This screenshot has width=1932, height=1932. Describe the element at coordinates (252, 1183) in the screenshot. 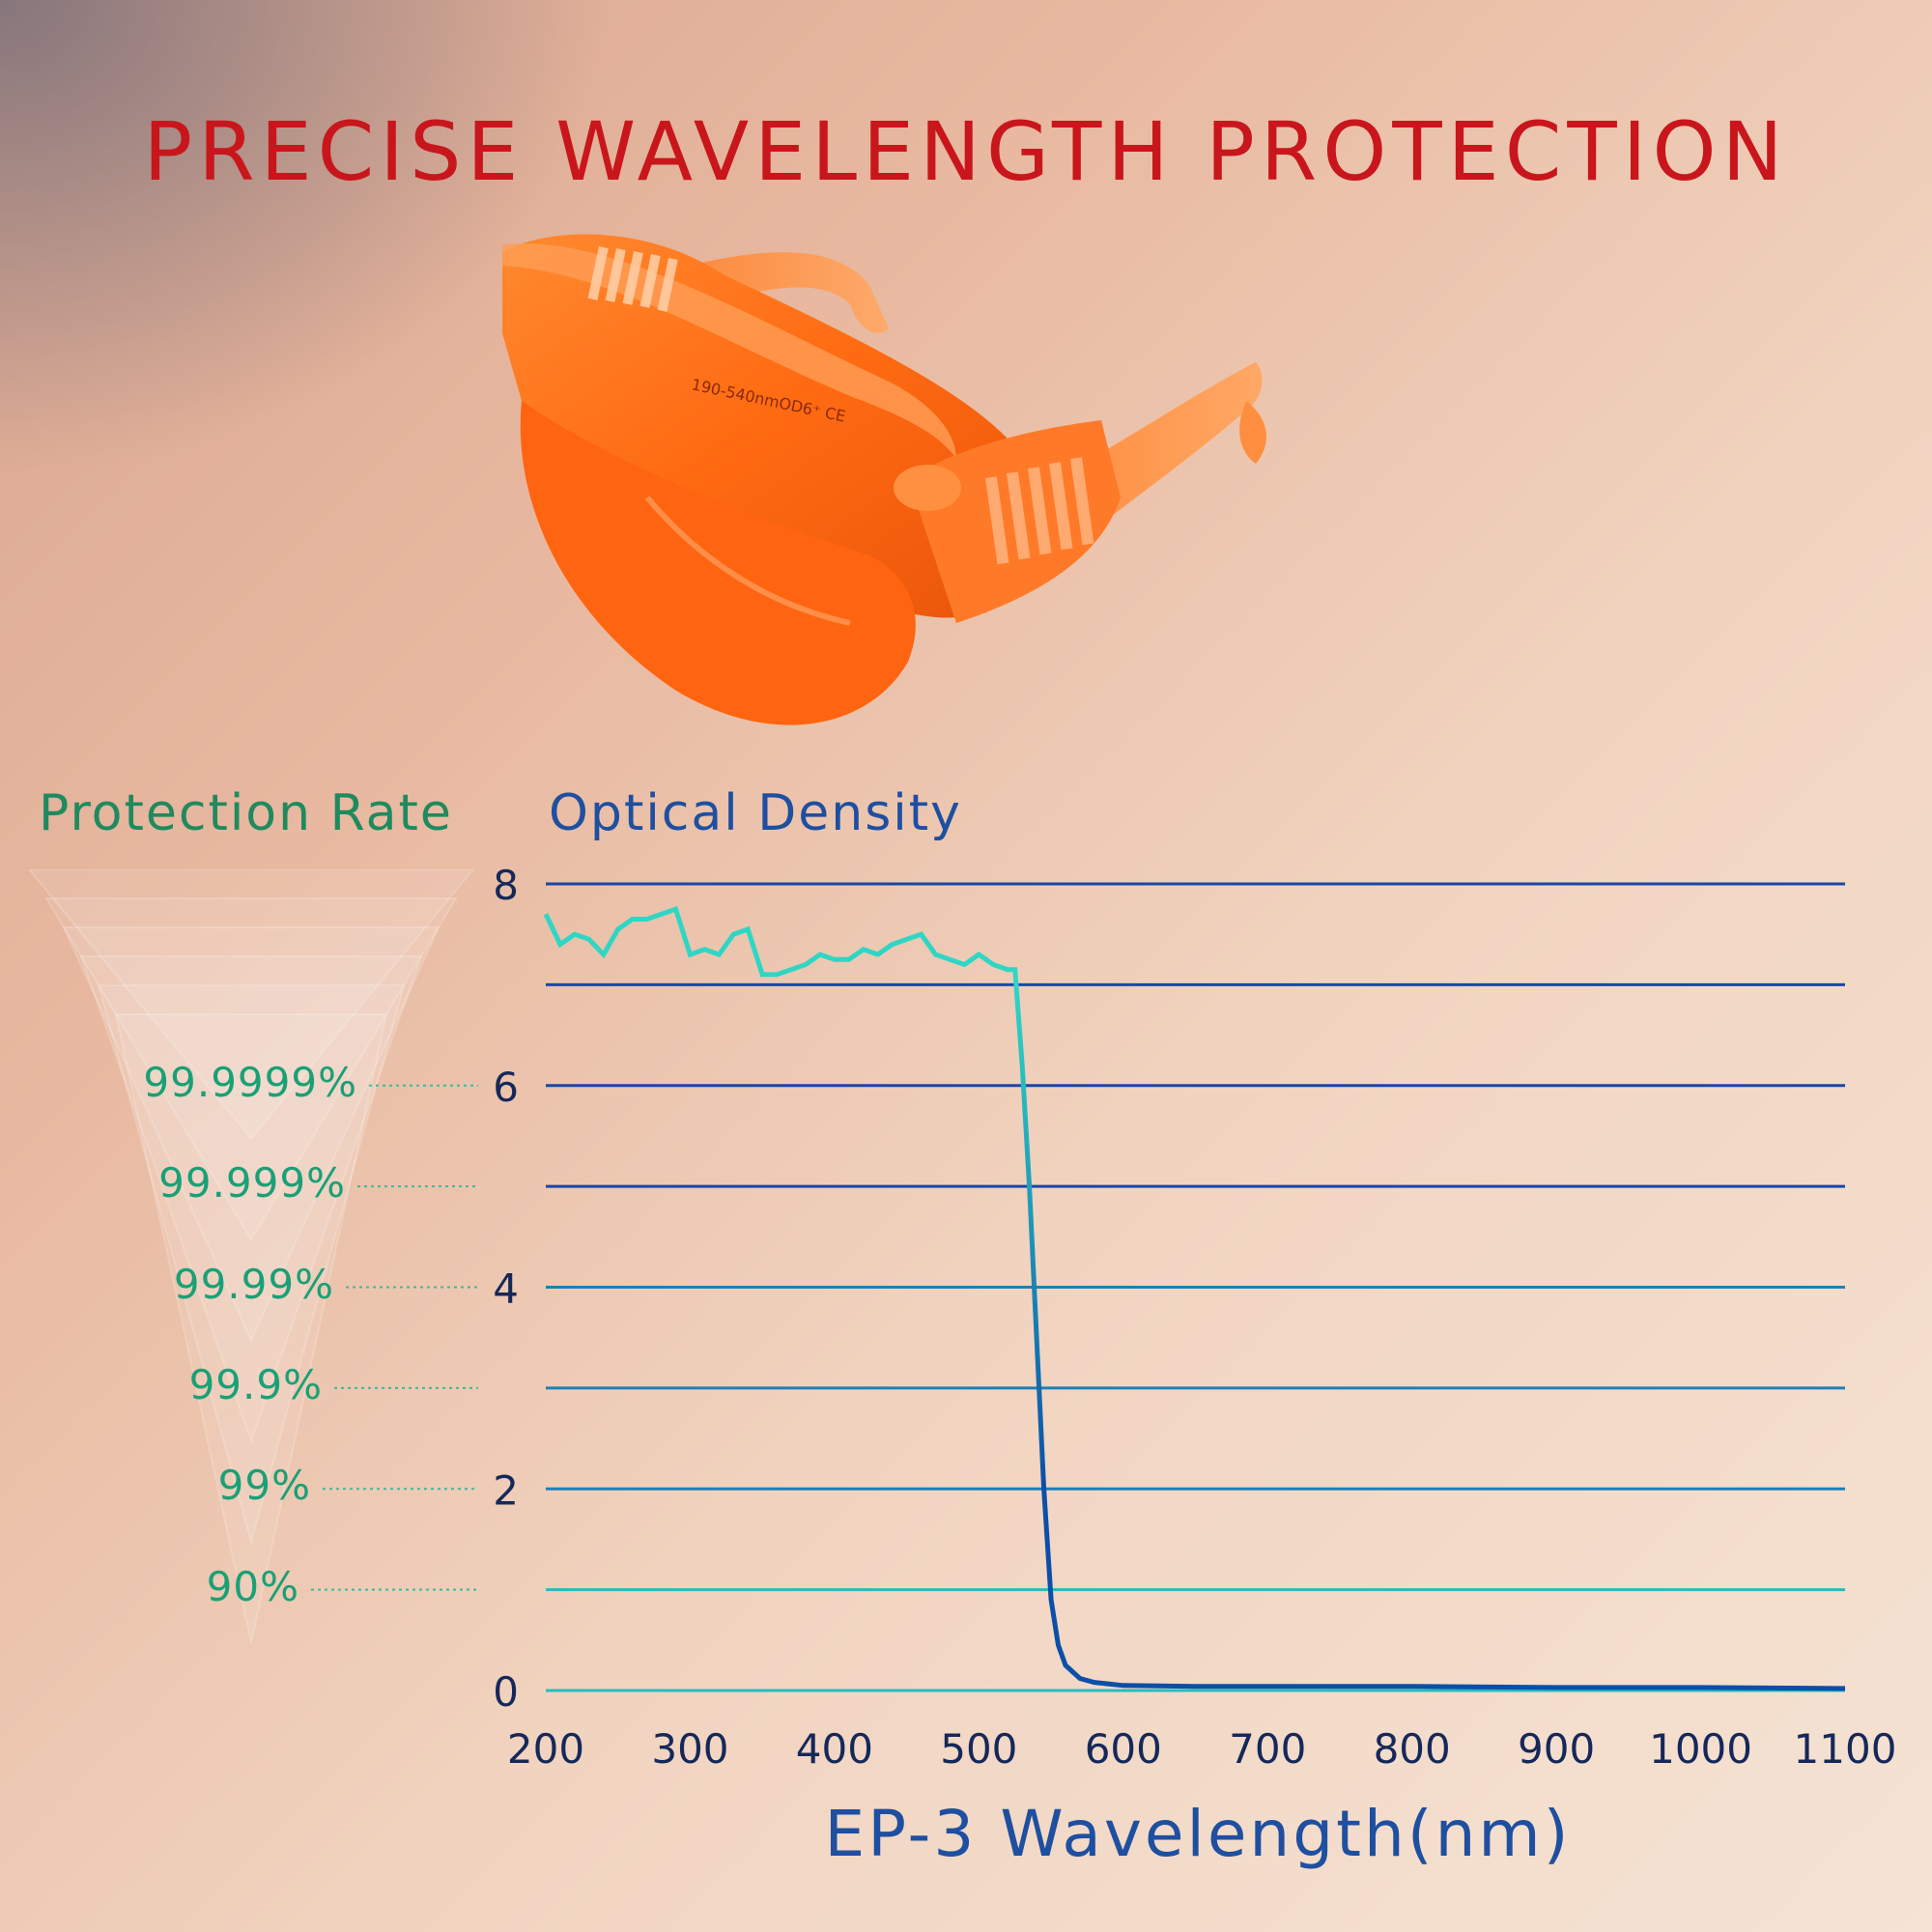

I see `protection-rate-label: 99.999%` at that location.